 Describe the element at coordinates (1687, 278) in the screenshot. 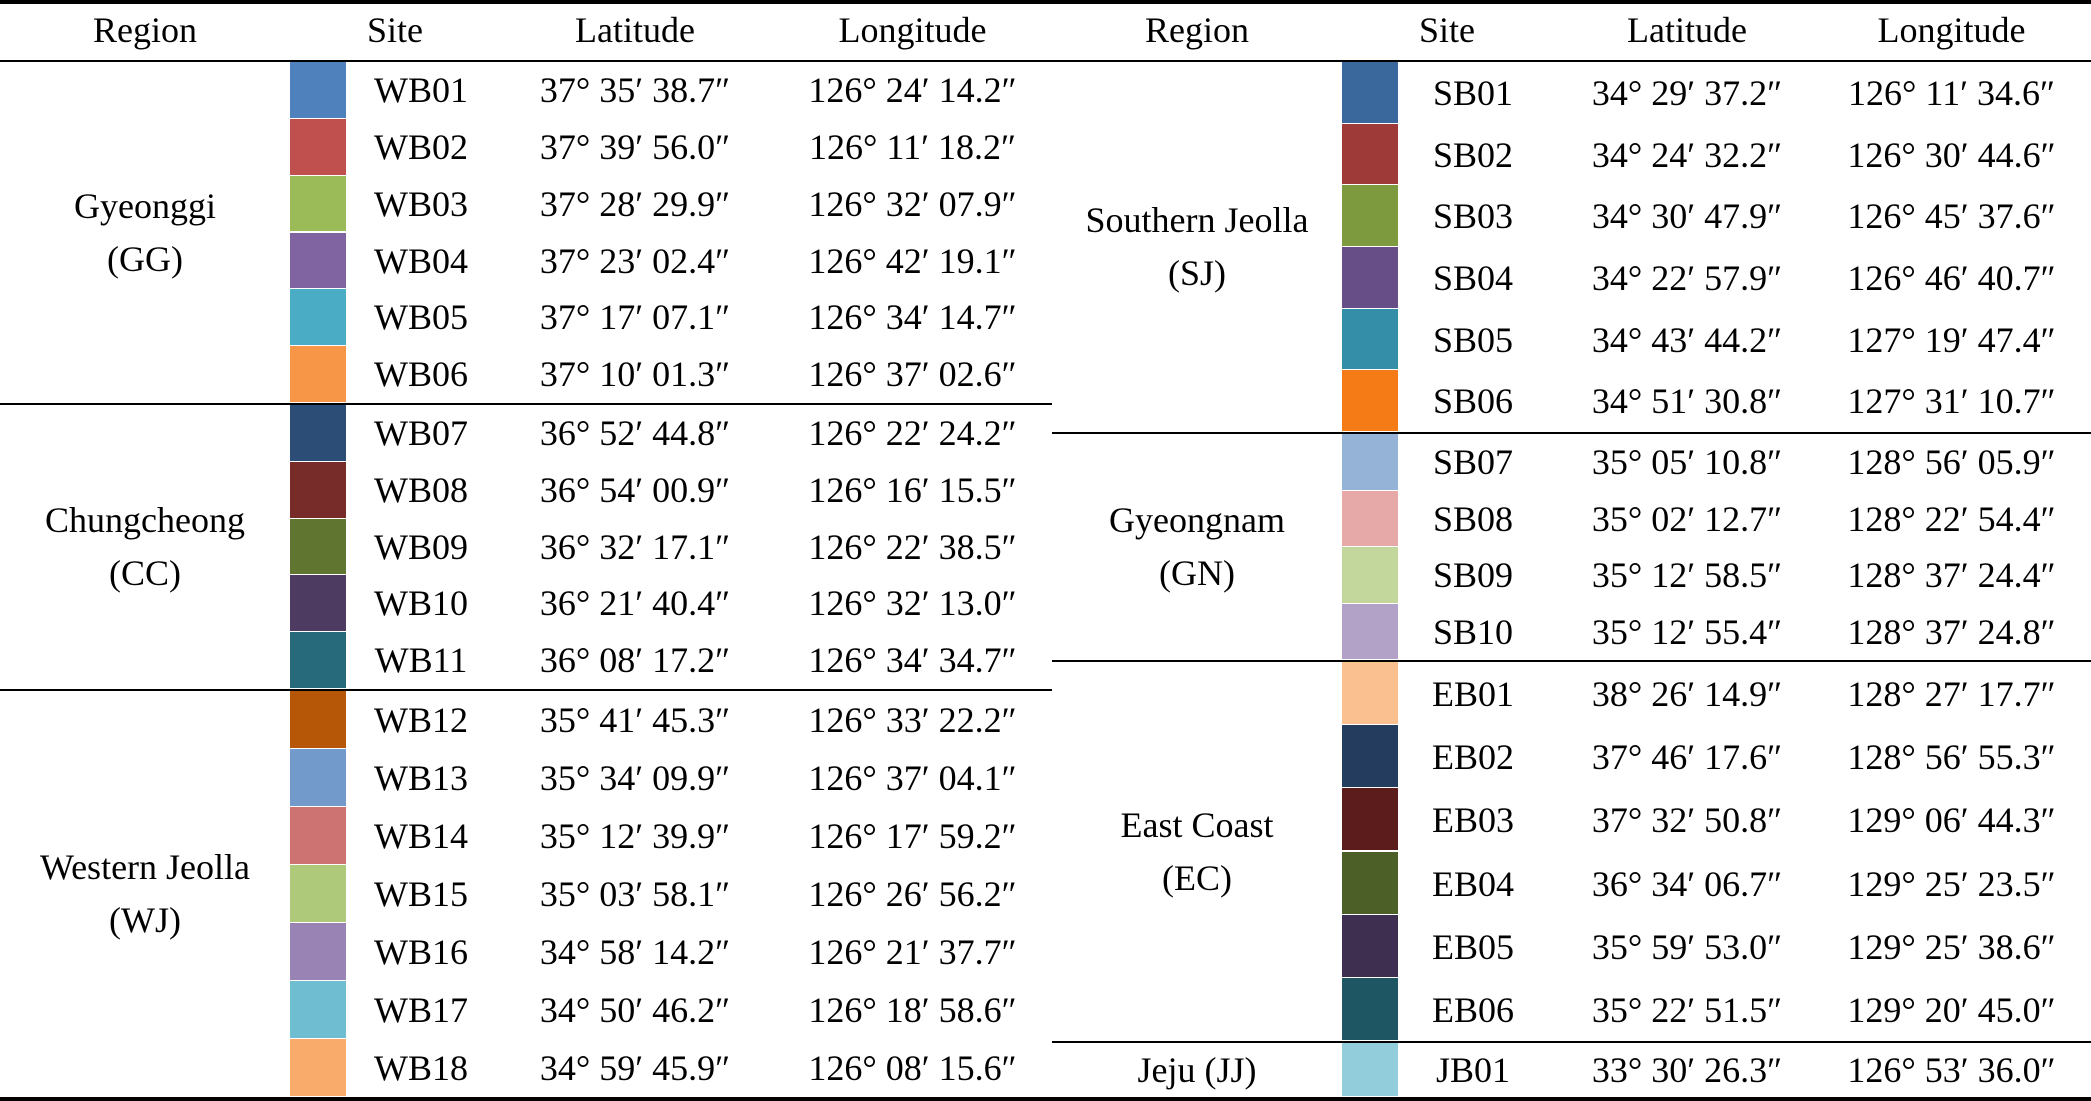

I see `latitude-value: 34° 22′ 57.9″` at that location.